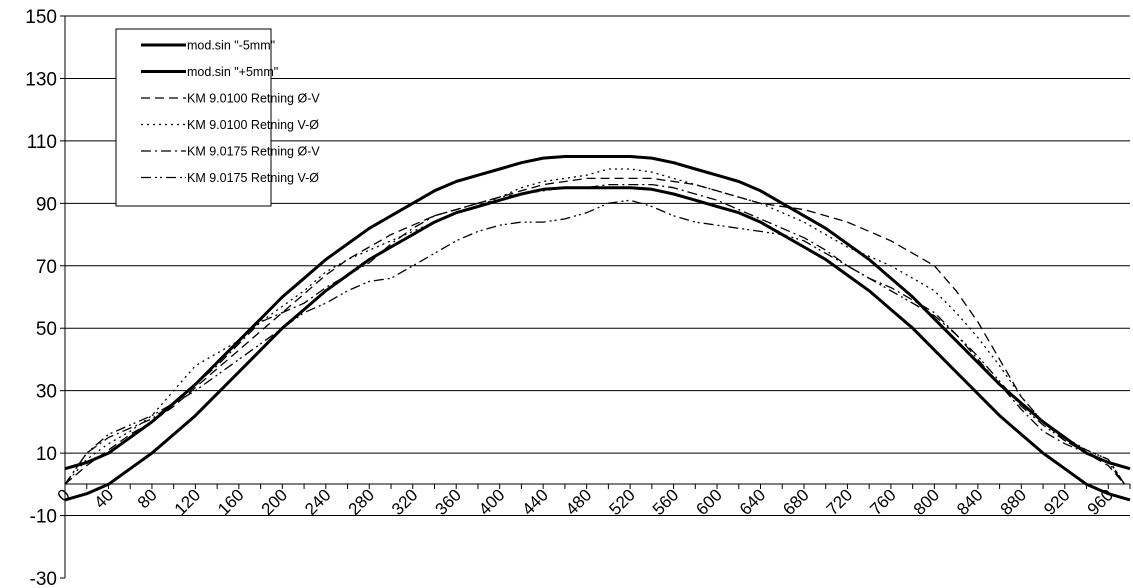  What do you see at coordinates (253, 125) in the screenshot?
I see `legend-label: KM 9.0100 Retning V-Ø` at bounding box center [253, 125].